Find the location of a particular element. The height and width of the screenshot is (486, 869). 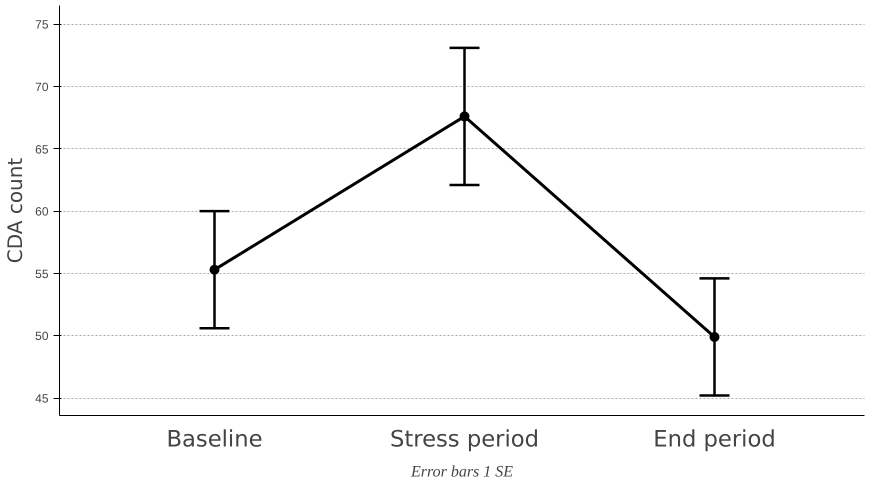

x-tick-label: Stress period is located at coordinates (465, 439).